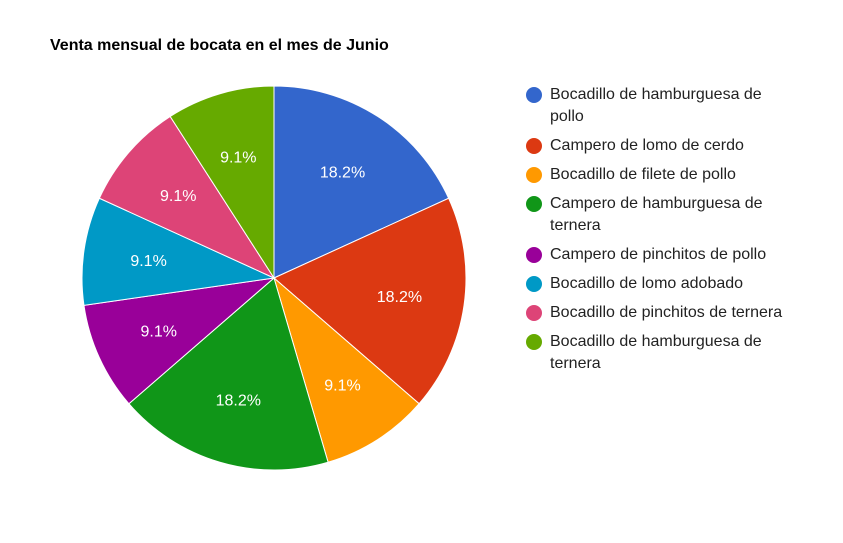  Describe the element at coordinates (647, 283) in the screenshot. I see `legend-label: Bocadillo de lomo adobado` at that location.